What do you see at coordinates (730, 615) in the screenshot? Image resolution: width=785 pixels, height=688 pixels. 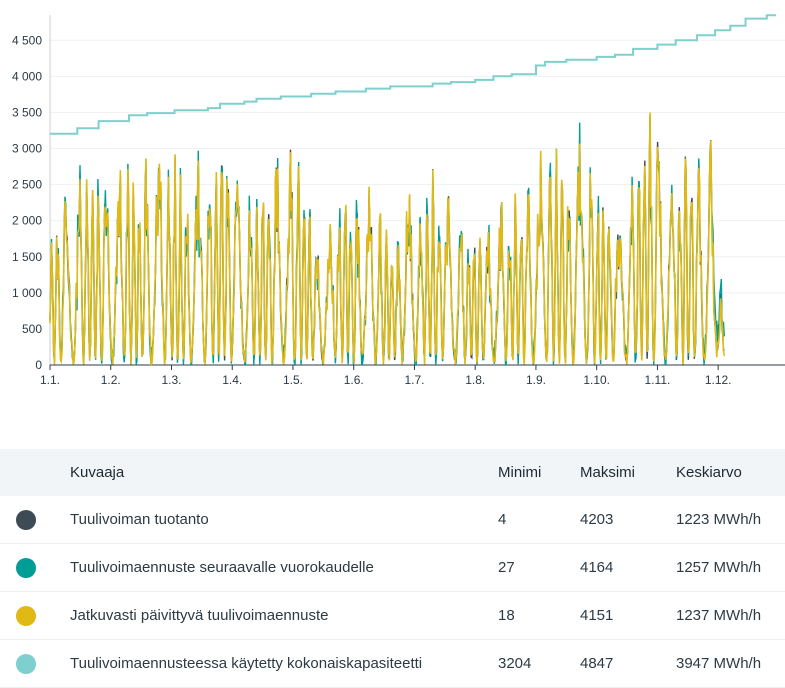 I see `series-avg: 1237 MWh/h` at bounding box center [730, 615].